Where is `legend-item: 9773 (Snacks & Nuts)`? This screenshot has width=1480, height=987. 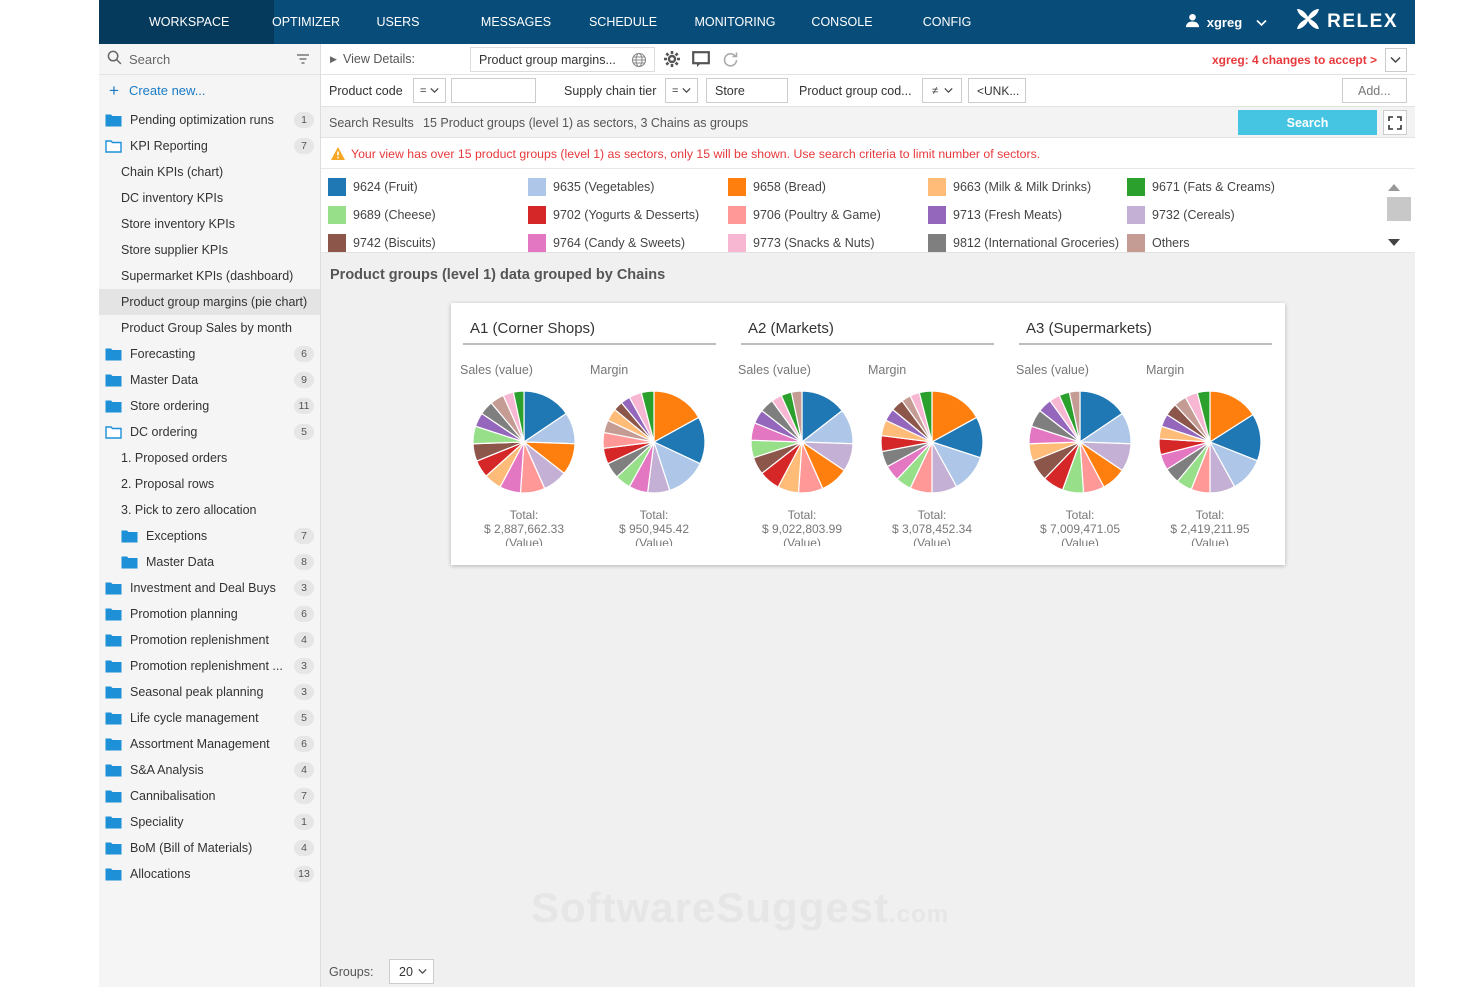 legend-item: 9773 (Snacks & Nuts) is located at coordinates (801, 243).